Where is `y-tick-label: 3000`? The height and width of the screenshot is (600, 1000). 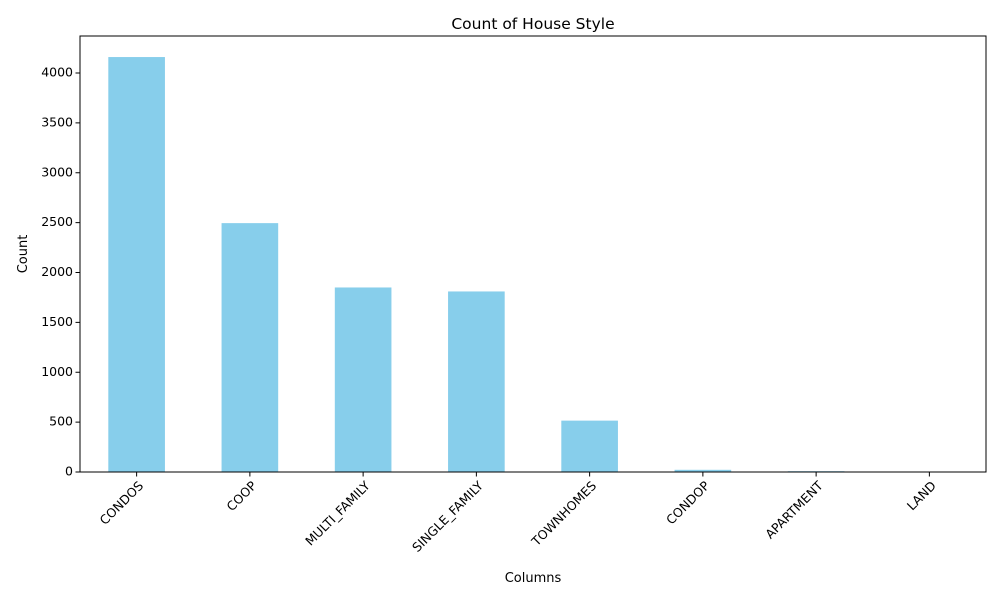 y-tick-label: 3000 is located at coordinates (57, 171).